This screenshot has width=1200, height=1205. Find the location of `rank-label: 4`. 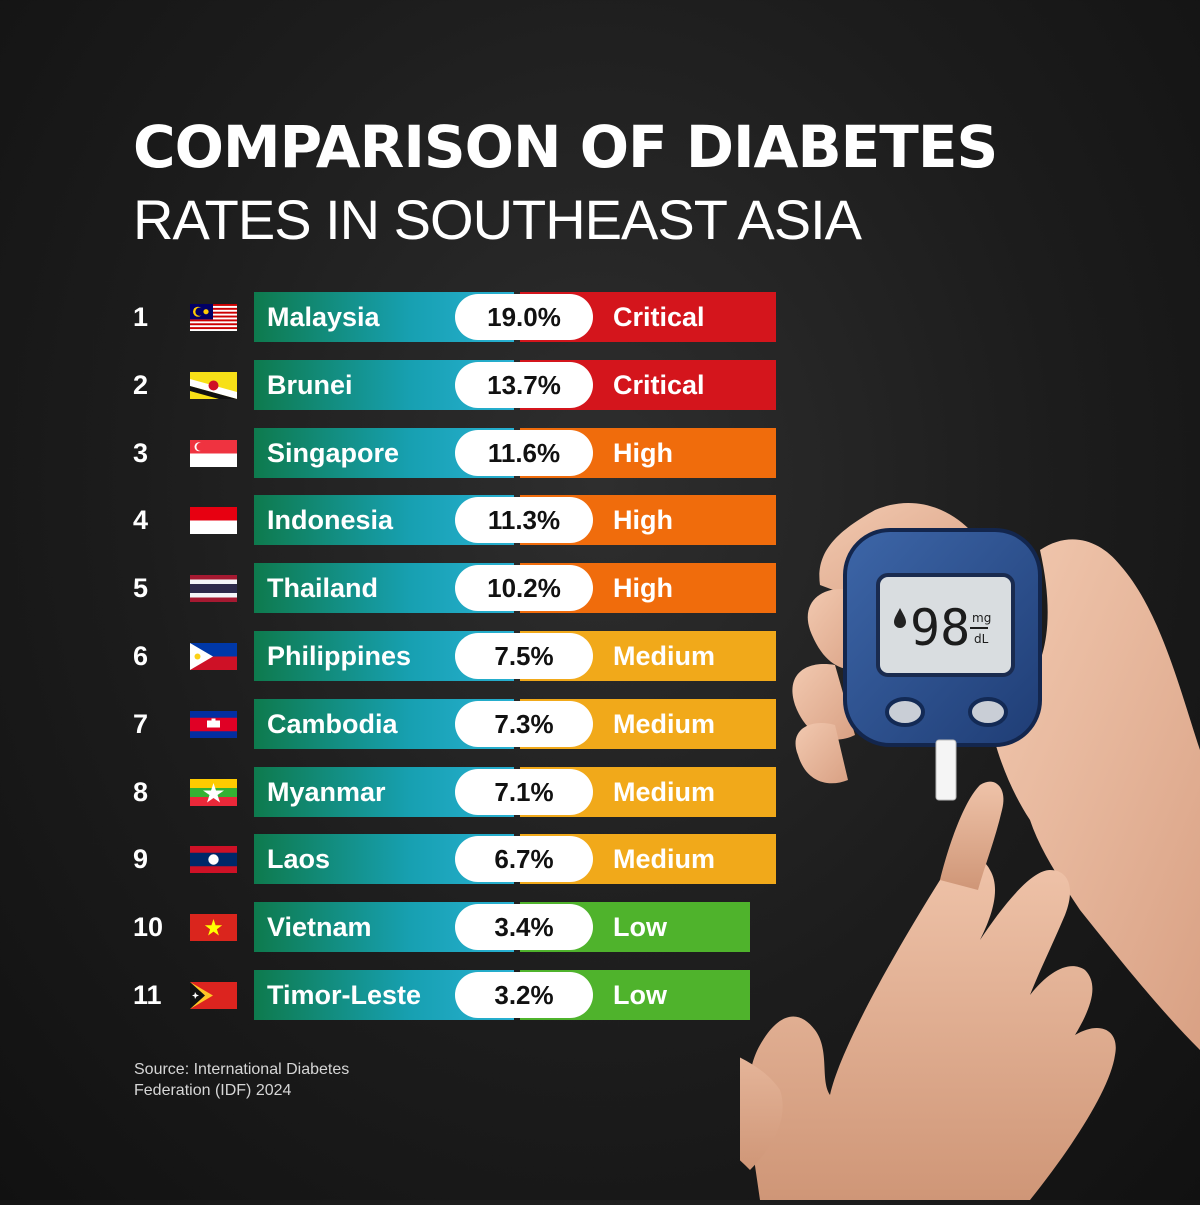

rank-label: 4 is located at coordinates (141, 520).